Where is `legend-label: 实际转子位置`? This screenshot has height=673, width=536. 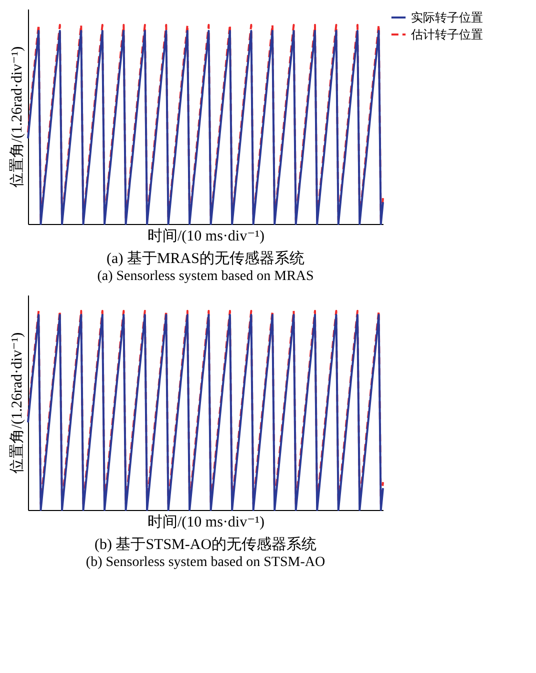 legend-label: 实际转子位置 is located at coordinates (447, 17).